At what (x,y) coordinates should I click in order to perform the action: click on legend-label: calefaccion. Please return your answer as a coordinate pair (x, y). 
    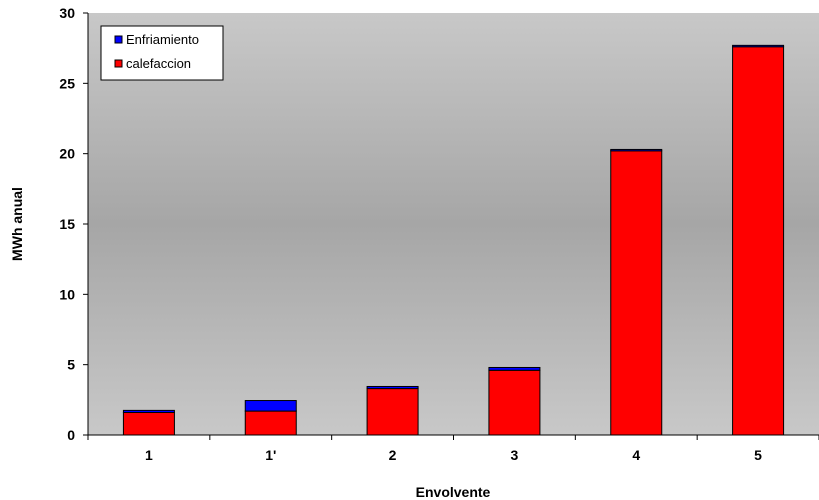
    Looking at the image, I should click on (158, 63).